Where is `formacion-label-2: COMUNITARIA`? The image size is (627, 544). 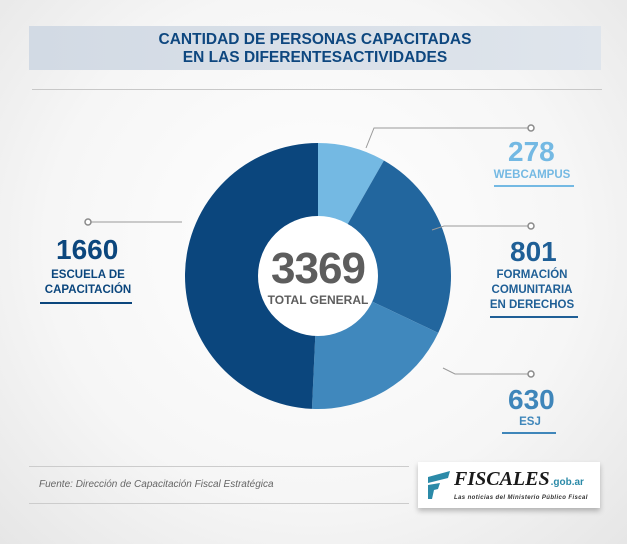 formacion-label-2: COMUNITARIA is located at coordinates (532, 290).